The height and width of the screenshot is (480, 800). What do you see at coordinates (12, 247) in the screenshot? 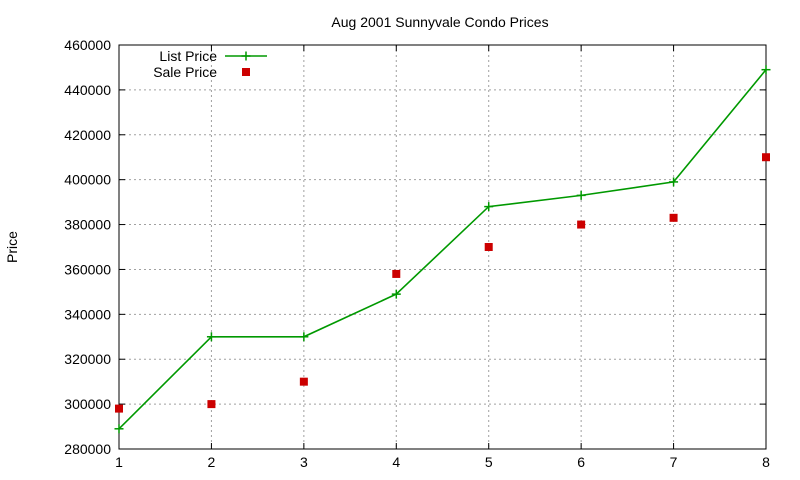
I see `y-axis-label: Price` at bounding box center [12, 247].